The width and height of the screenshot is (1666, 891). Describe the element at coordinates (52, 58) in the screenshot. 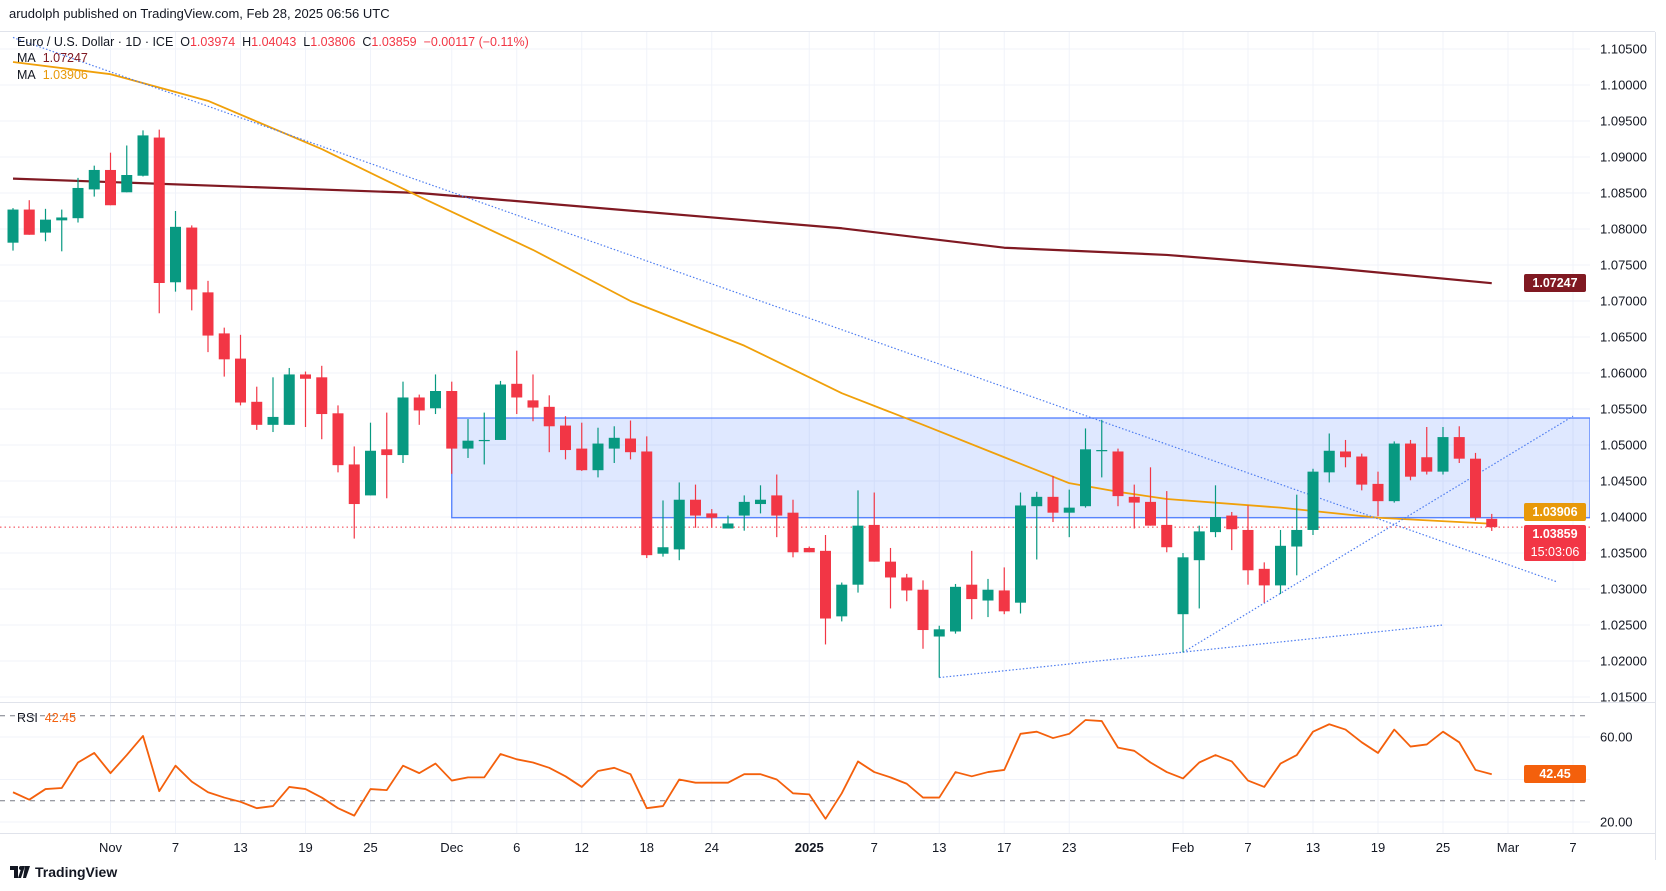

I see `ma-slow-legend: MA 1.07247` at that location.